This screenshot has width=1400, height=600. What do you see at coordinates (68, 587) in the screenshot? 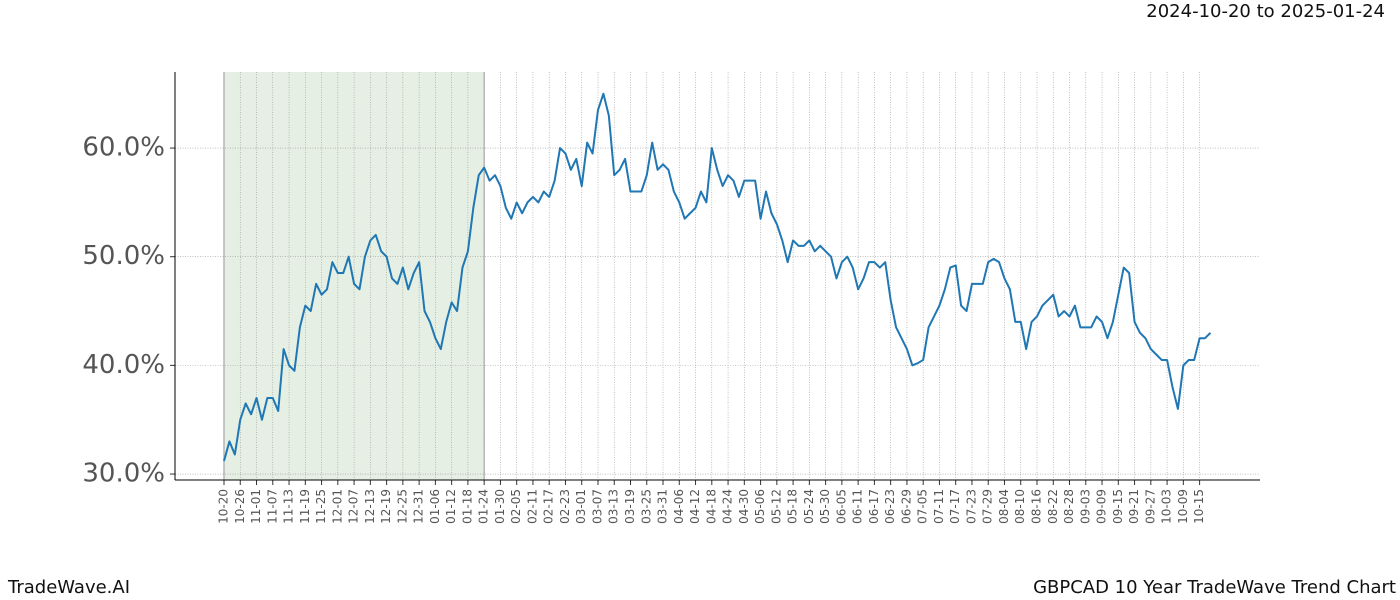
I see `brand: TradeWave.AI` at bounding box center [68, 587].